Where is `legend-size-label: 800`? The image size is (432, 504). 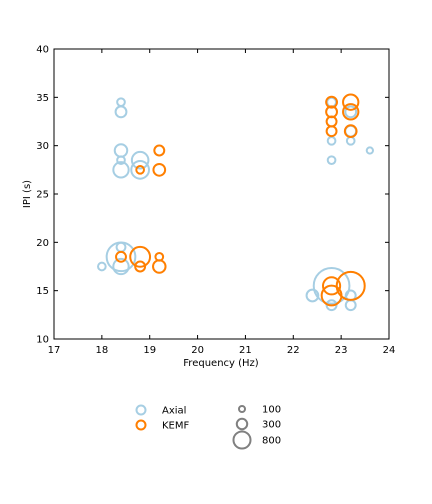 legend-size-label: 800 is located at coordinates (271, 441).